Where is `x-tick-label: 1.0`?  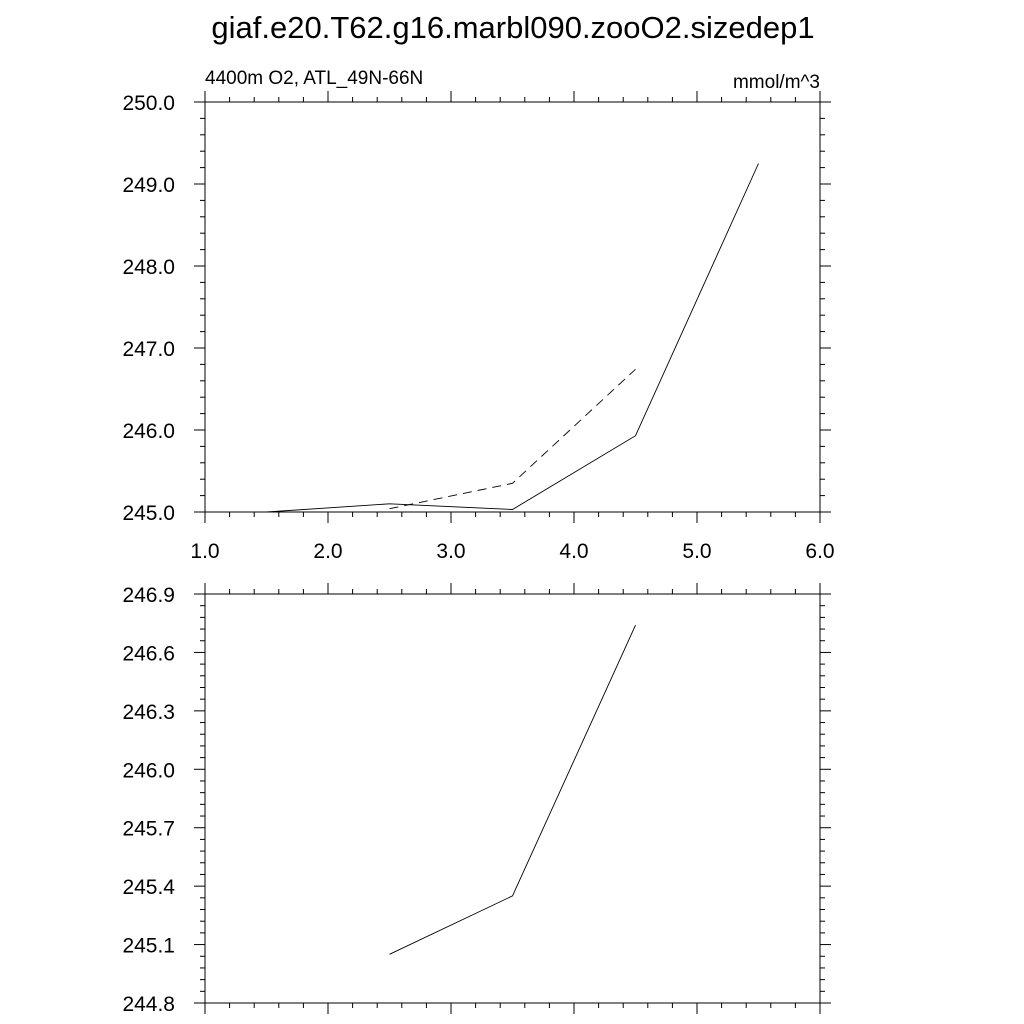
x-tick-label: 1.0 is located at coordinates (204, 551).